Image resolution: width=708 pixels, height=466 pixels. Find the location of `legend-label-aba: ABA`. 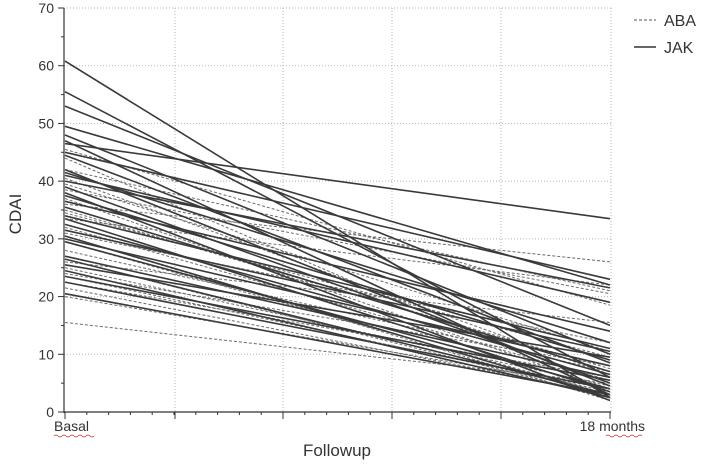

legend-label-aba: ABA is located at coordinates (680, 21).